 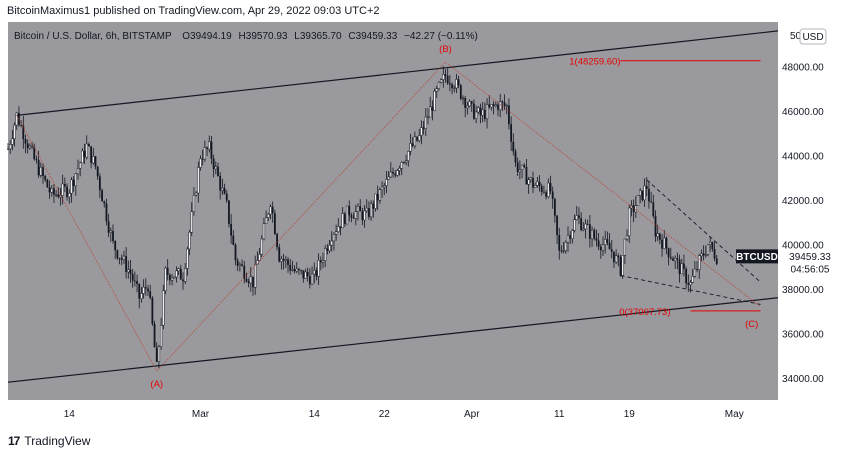 What do you see at coordinates (644, 312) in the screenshot?
I see `fib-level-label: 0(37007.73)` at bounding box center [644, 312].